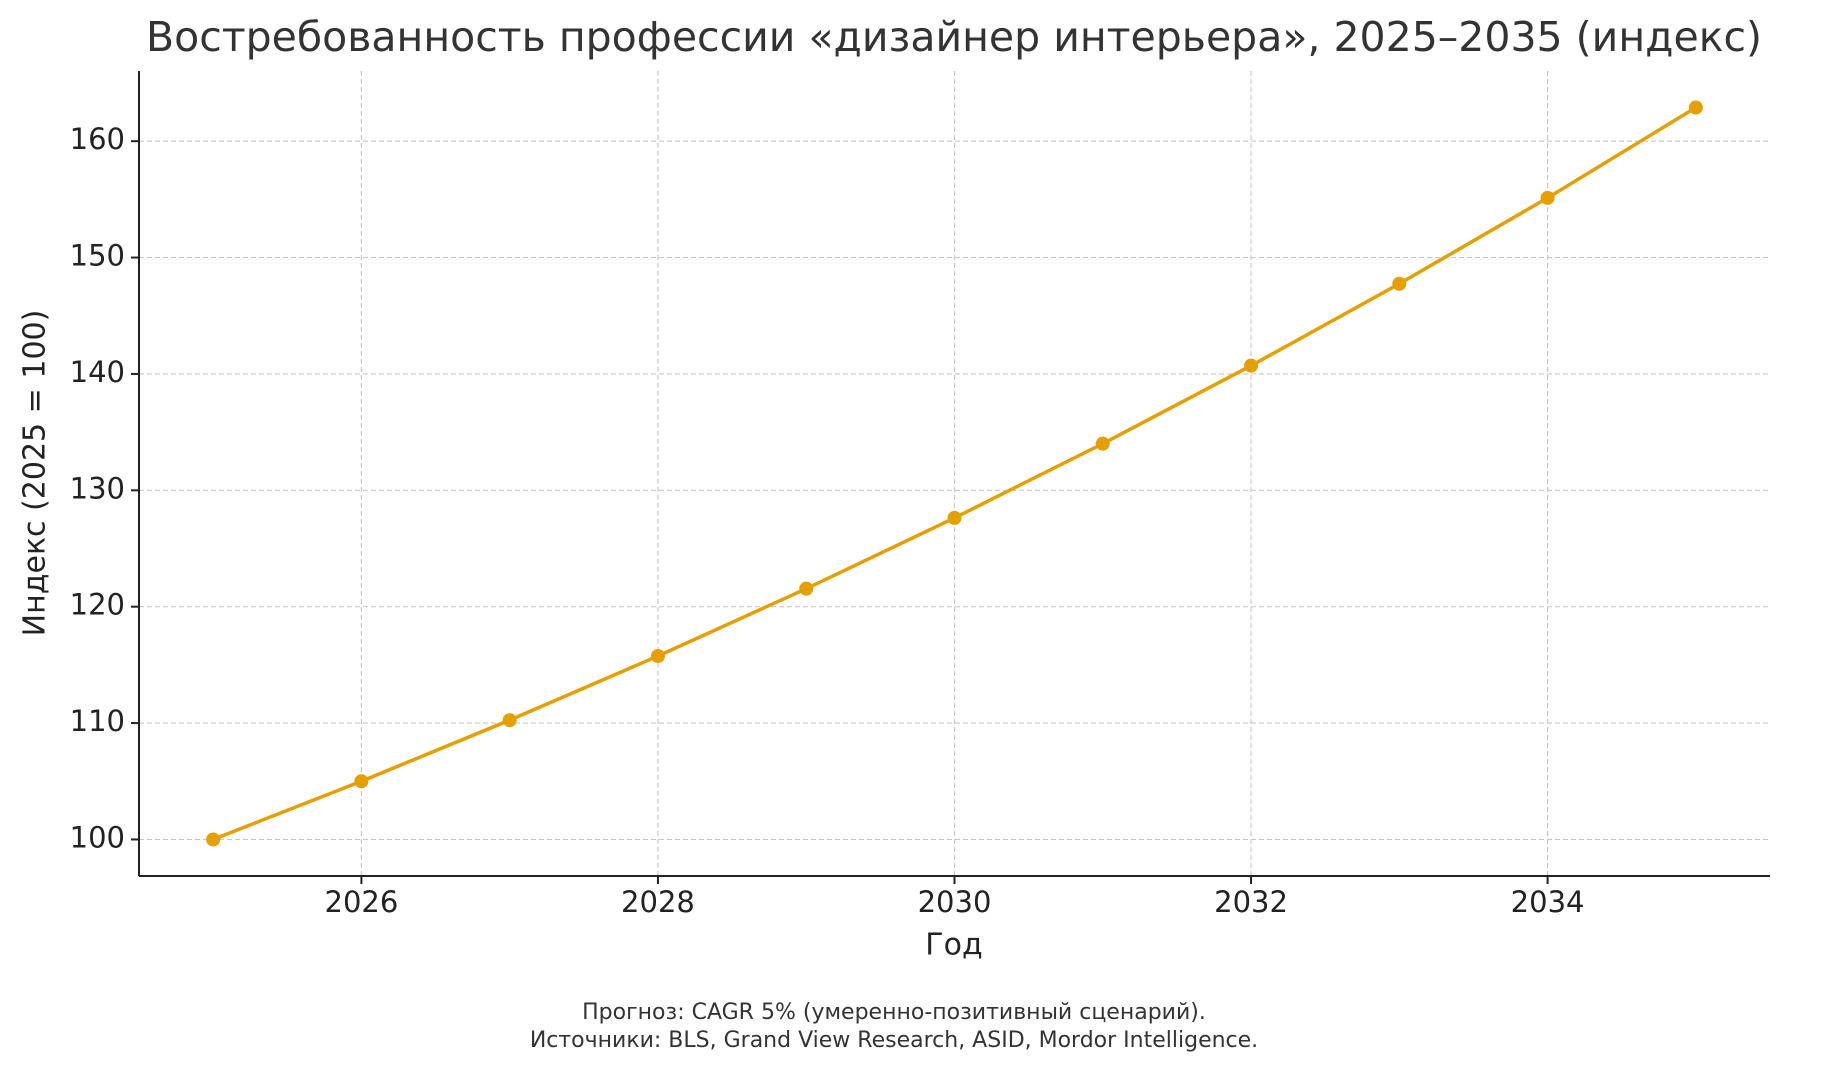  I want to click on y-tick-label: 100, so click(97, 837).